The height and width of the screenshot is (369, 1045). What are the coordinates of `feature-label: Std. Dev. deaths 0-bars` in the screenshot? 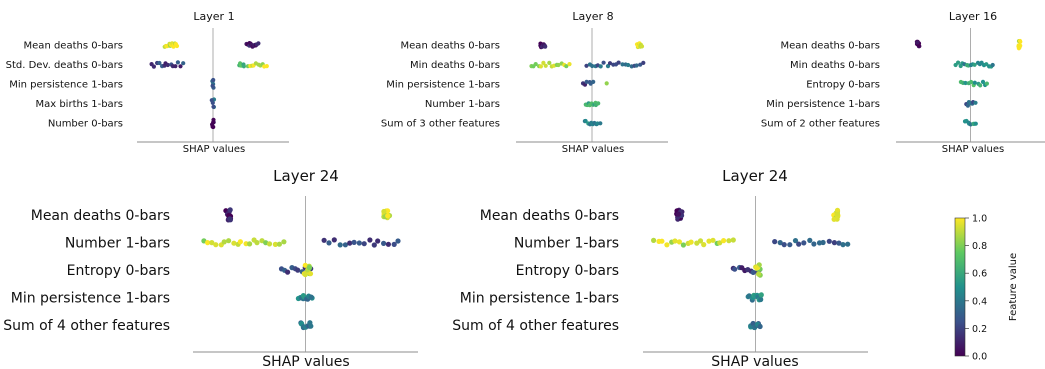 It's located at (64, 65).